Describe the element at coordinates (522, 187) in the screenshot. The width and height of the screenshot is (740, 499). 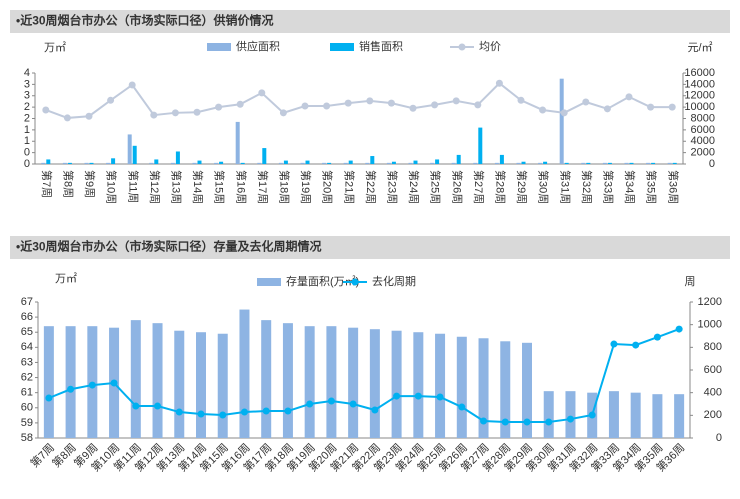
I see `x-tick-label: 第29周` at that location.